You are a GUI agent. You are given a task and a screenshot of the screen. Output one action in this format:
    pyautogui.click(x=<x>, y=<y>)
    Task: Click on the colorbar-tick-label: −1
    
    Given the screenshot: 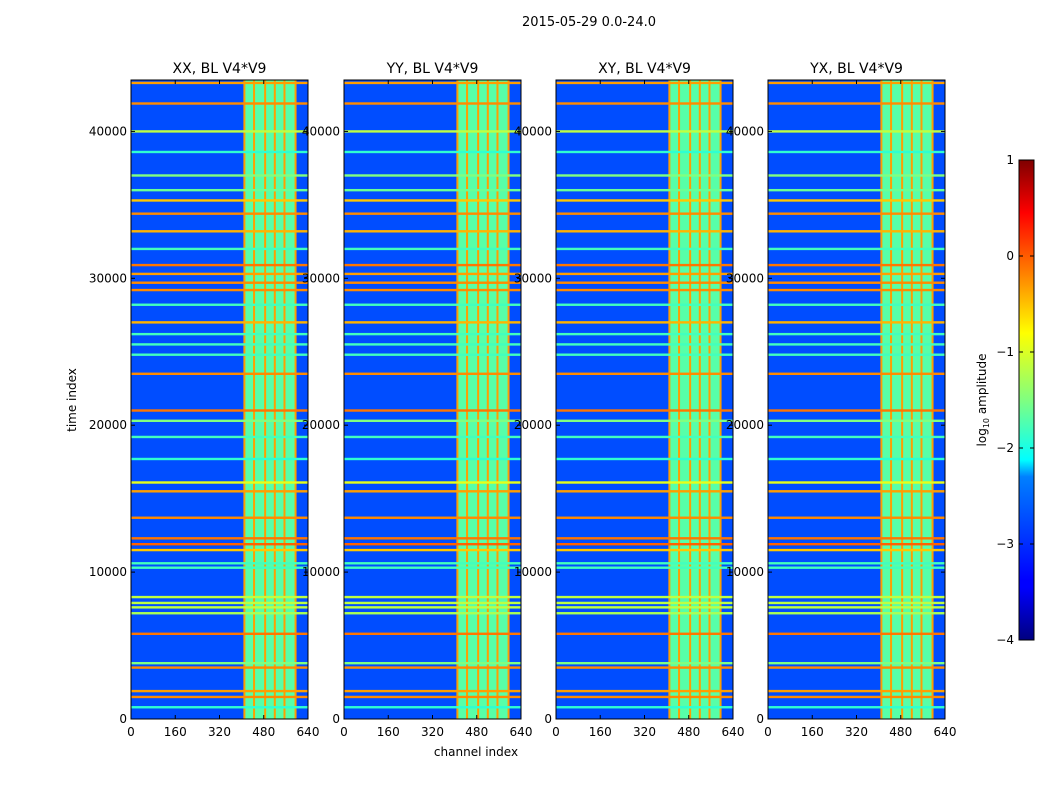 What is the action you would take?
    pyautogui.click(x=1005, y=352)
    